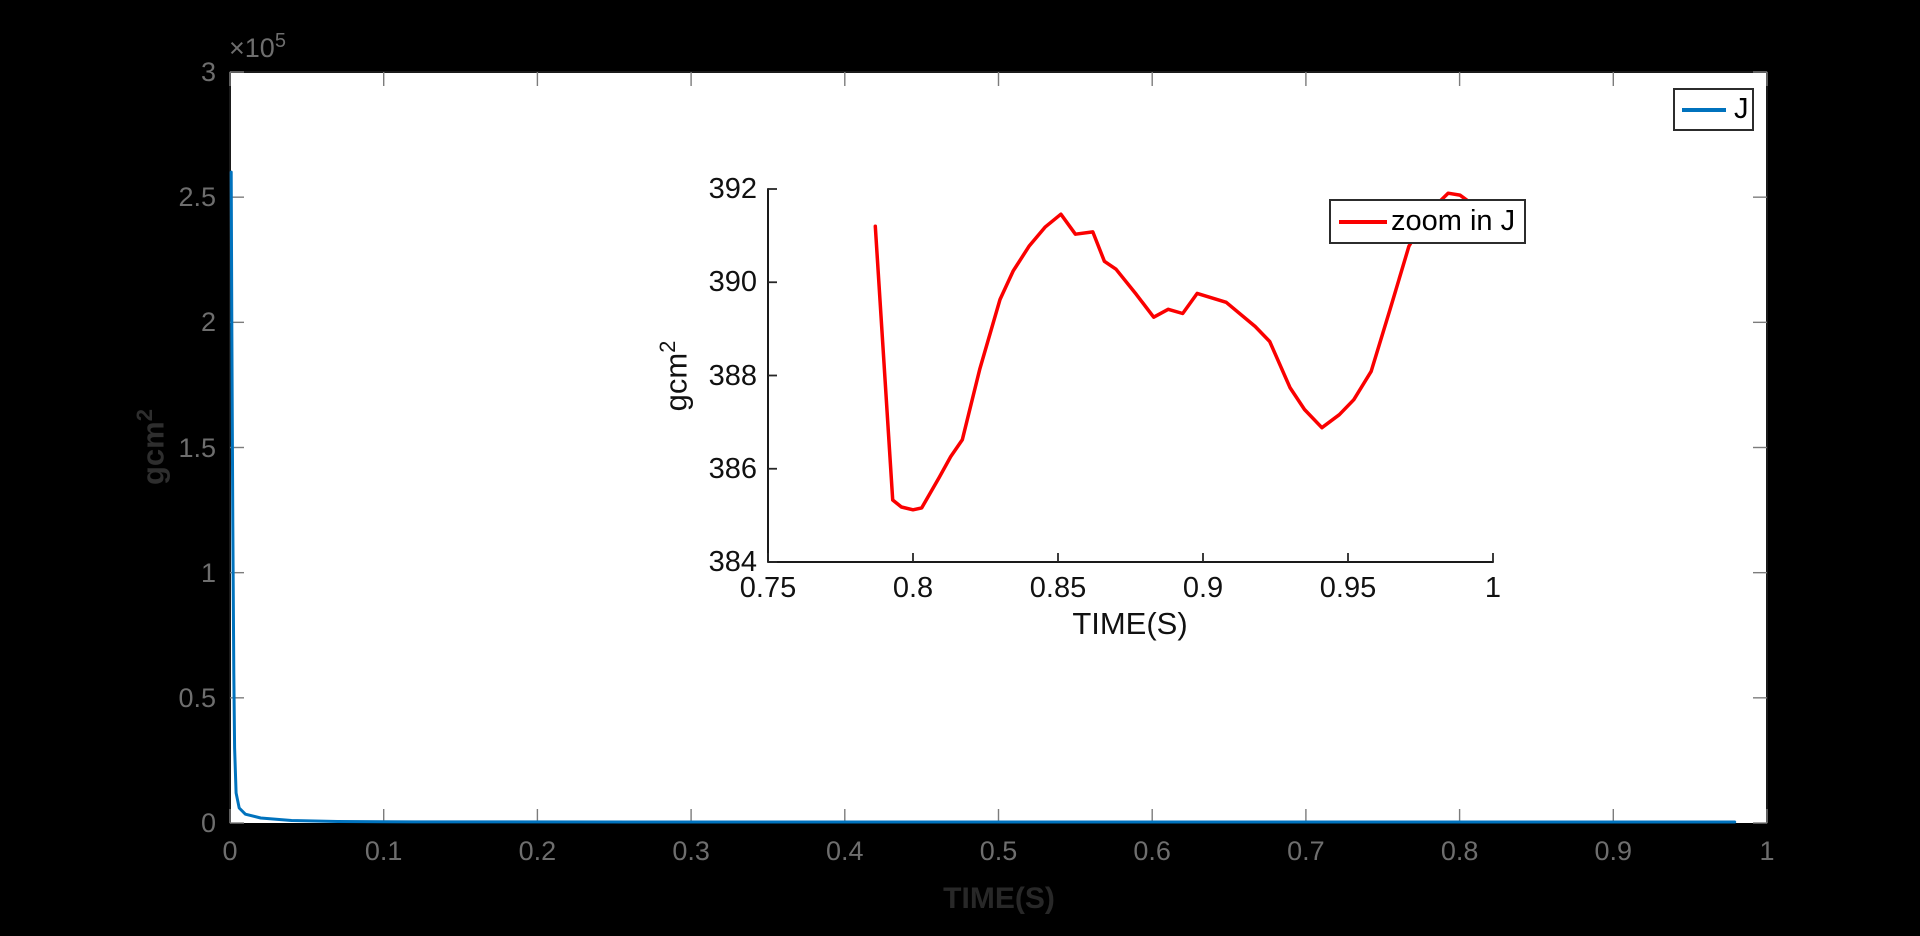  What do you see at coordinates (732, 375) in the screenshot?
I see `inset-y-tick-label: 388` at bounding box center [732, 375].